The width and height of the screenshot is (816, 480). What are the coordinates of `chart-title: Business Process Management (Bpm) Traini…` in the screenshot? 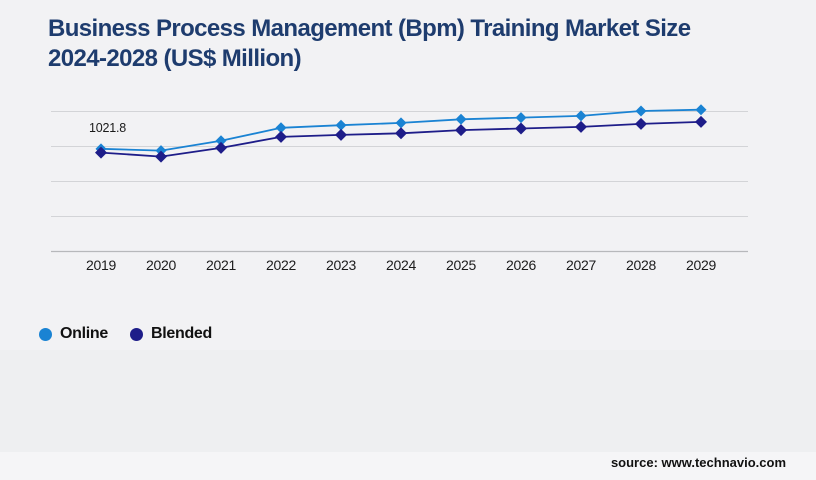 It's located at (398, 44).